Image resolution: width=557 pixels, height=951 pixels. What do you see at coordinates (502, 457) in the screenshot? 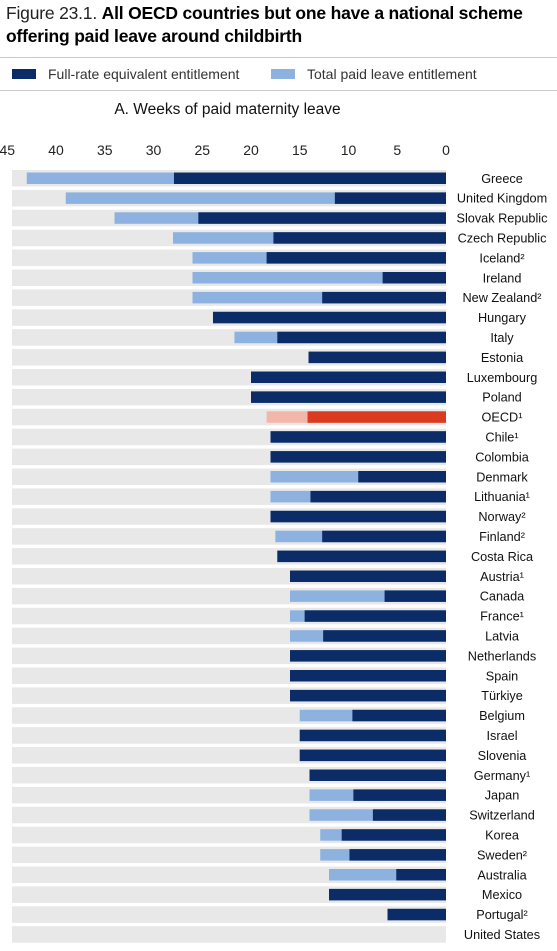
I see `category-label: Colombia` at bounding box center [502, 457].